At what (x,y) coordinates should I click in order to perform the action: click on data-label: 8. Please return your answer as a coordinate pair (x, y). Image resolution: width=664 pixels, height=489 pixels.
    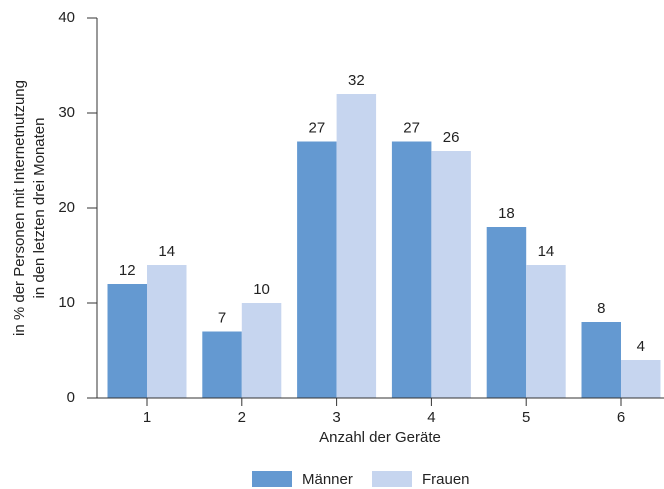
    Looking at the image, I should click on (601, 308).